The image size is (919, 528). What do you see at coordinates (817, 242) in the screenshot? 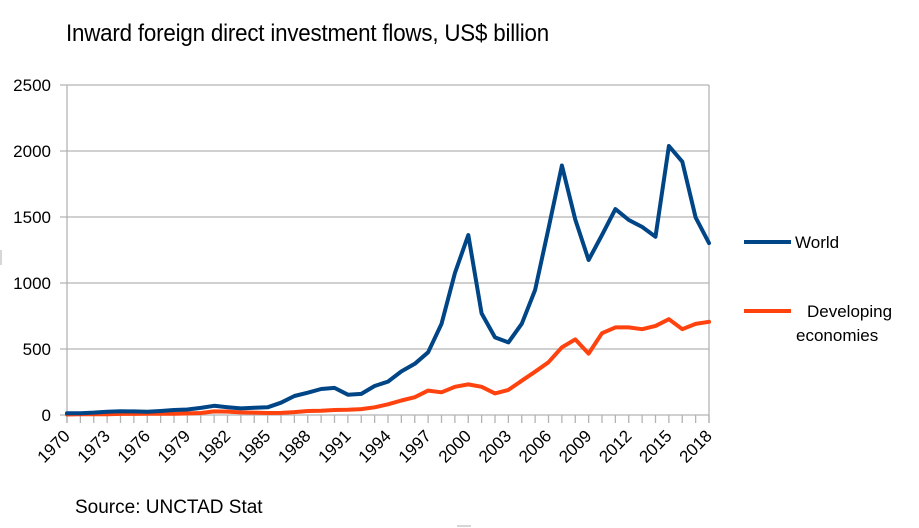
I see `legend-label: World` at bounding box center [817, 242].